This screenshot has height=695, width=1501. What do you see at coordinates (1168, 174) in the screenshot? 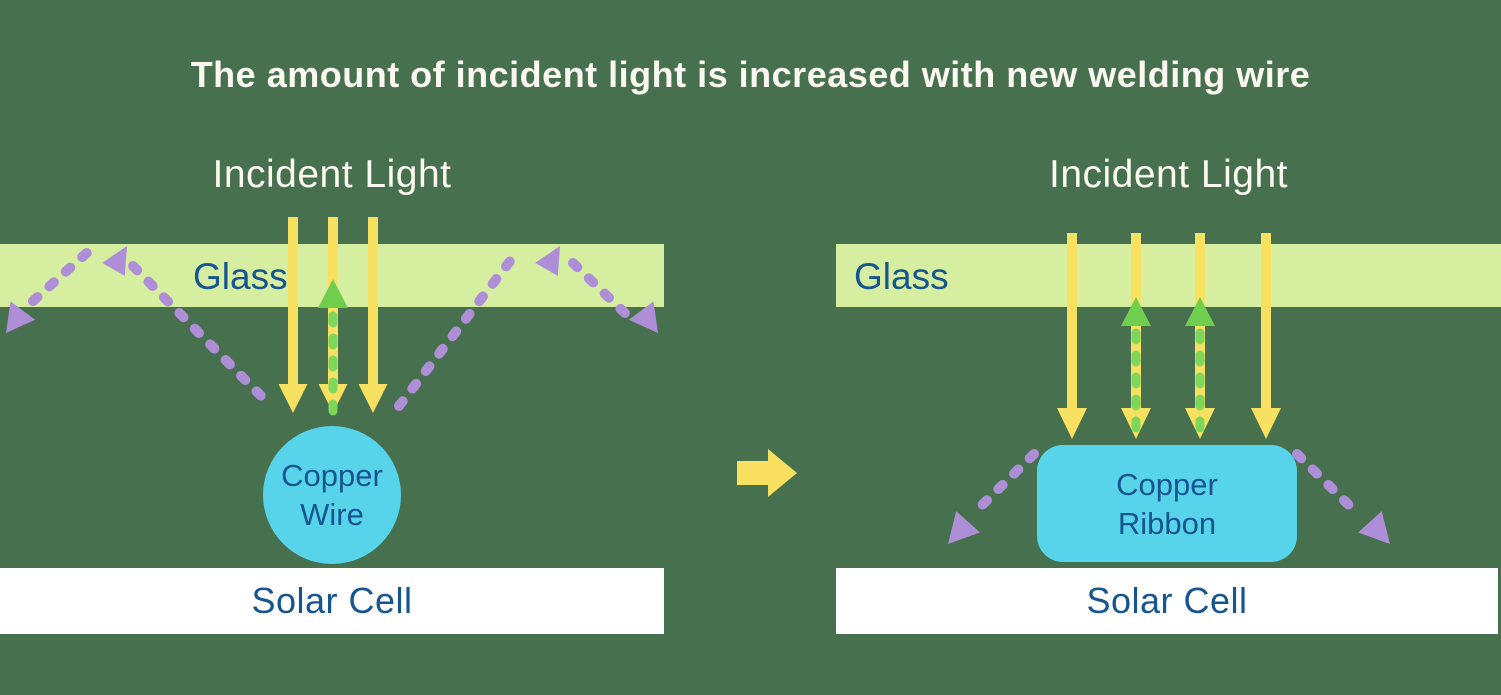
I see `right-incident-light-heading: Incident Light` at bounding box center [1168, 174].